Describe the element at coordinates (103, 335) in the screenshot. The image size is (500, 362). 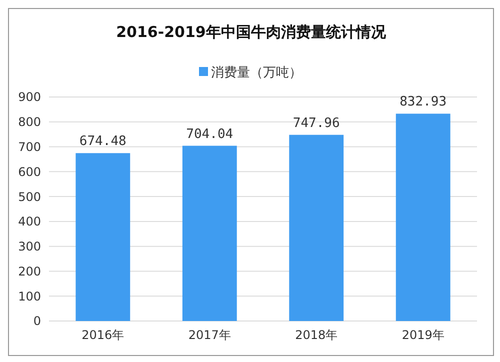
I see `x-tick-label: 2016年` at that location.